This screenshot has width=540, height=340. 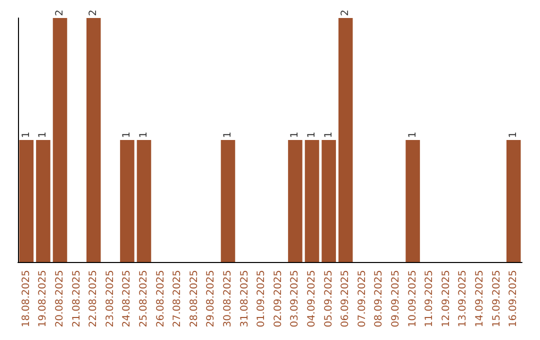 I want to click on x-tick-label: 04.09.2025, so click(x=312, y=299).